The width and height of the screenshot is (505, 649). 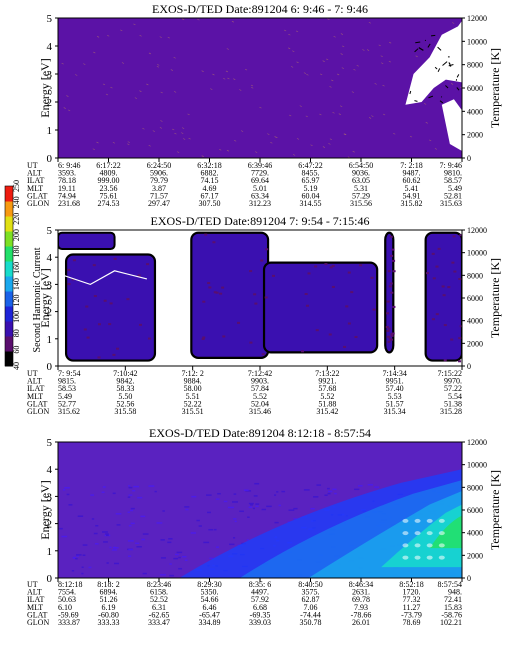 What do you see at coordinates (361, 180) in the screenshot?
I see `table-cell: 63.05` at bounding box center [361, 180].